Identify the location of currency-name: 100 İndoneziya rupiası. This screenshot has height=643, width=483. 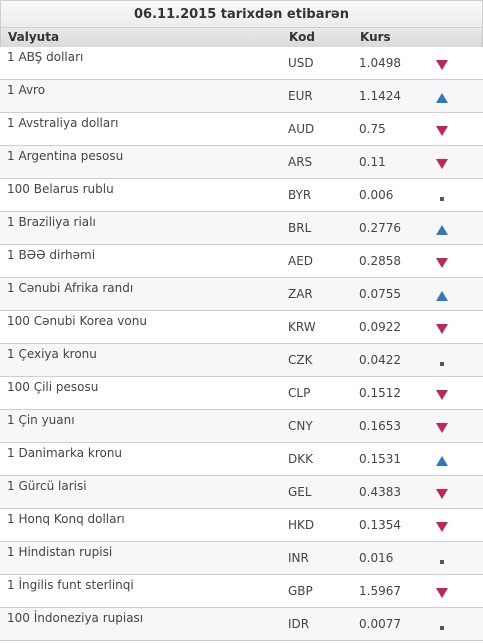
(75, 618).